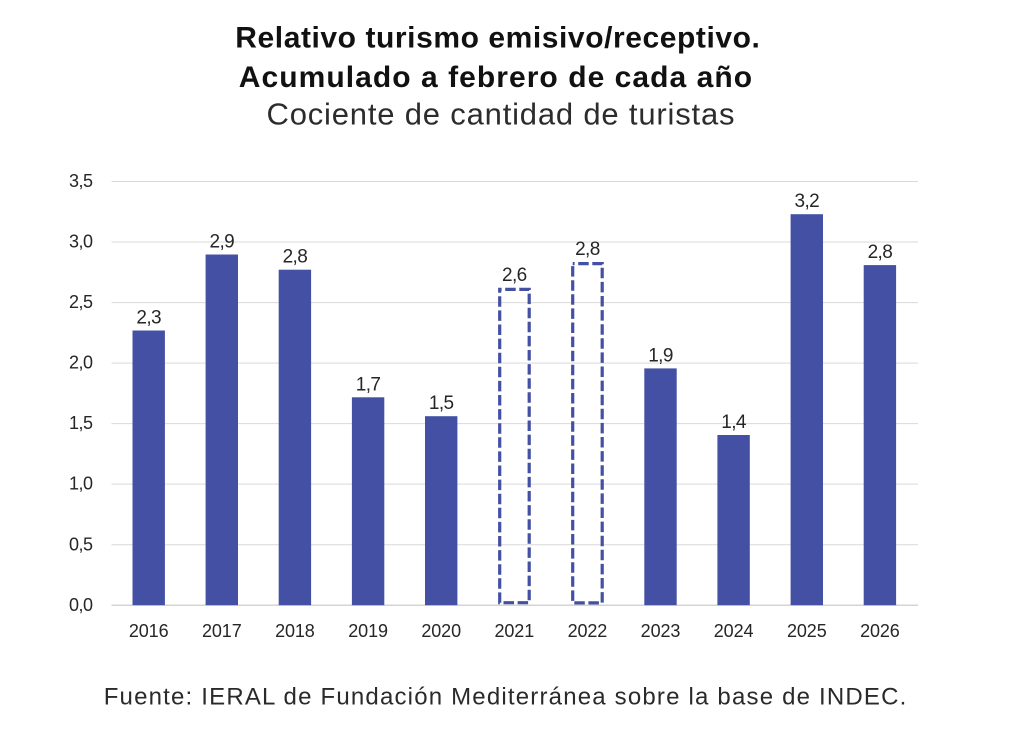 The height and width of the screenshot is (734, 1024). I want to click on svg-text: 2018, so click(295, 631).